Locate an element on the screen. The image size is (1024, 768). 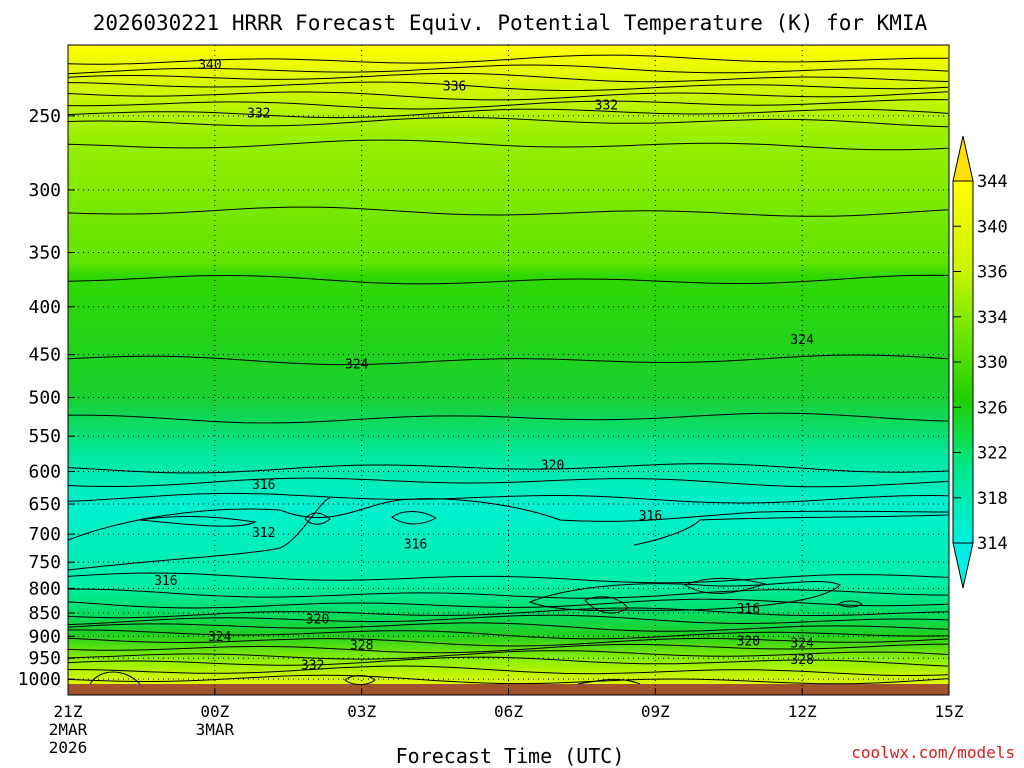
contour-label: 340 is located at coordinates (209, 65).